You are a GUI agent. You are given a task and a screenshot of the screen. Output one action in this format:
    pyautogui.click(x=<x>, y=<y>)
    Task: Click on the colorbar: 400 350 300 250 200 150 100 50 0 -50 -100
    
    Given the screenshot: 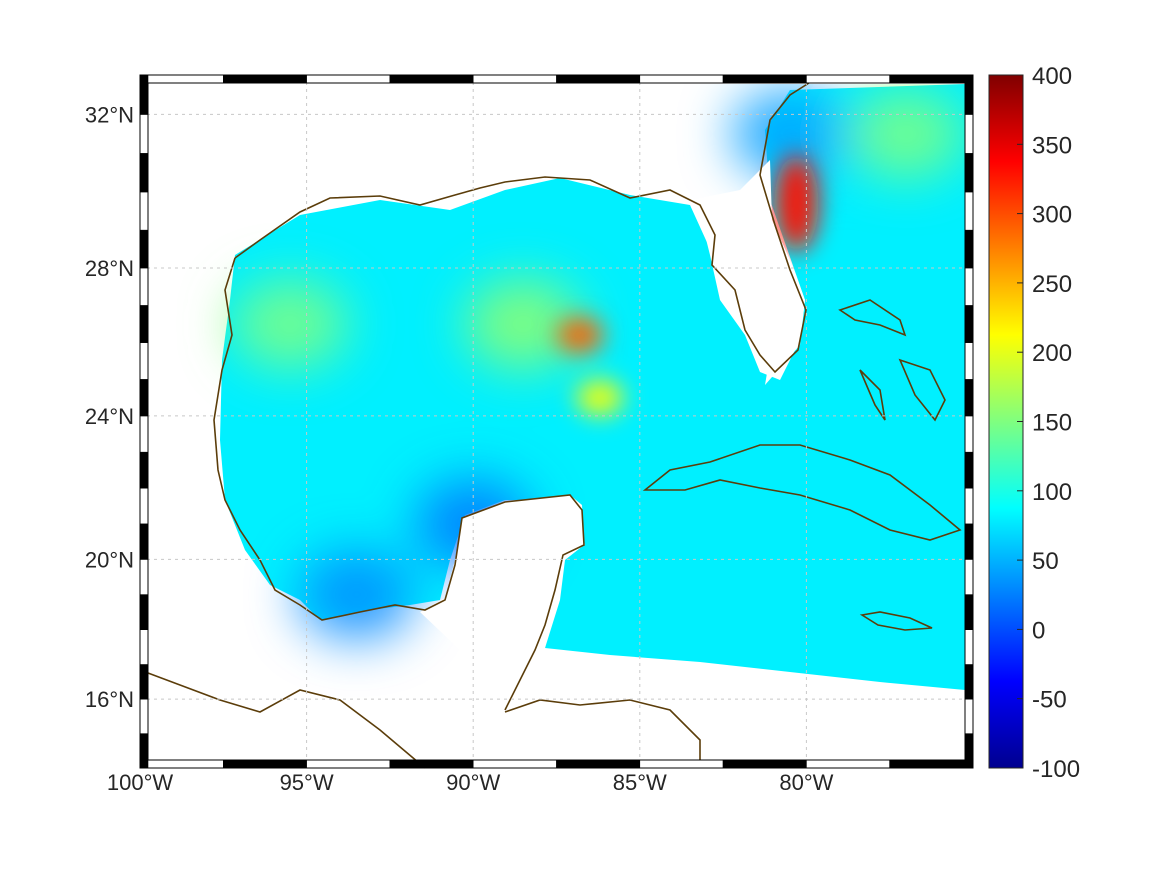 What is the action you would take?
    pyautogui.click(x=1034, y=423)
    